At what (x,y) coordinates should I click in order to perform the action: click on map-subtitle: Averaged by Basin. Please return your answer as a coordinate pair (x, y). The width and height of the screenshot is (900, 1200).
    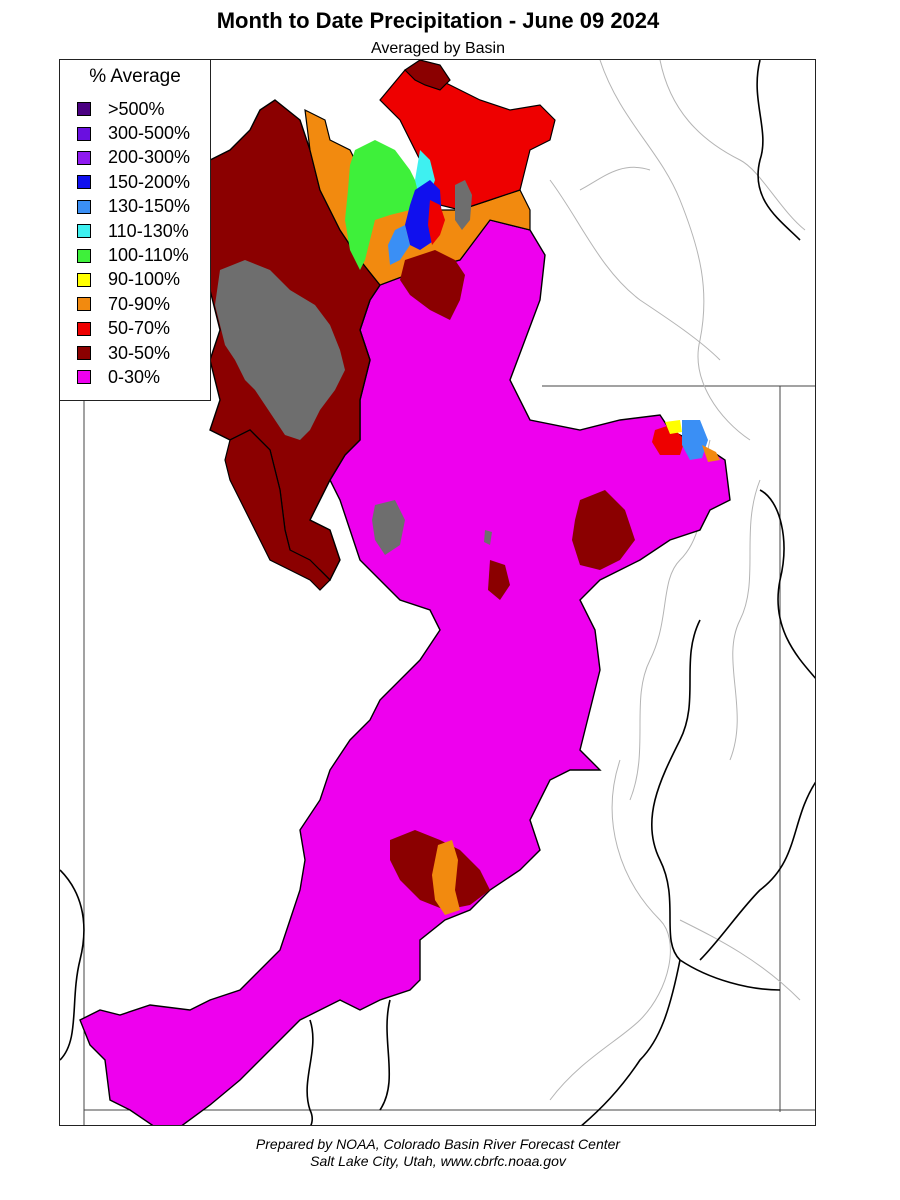
    Looking at the image, I should click on (437, 48).